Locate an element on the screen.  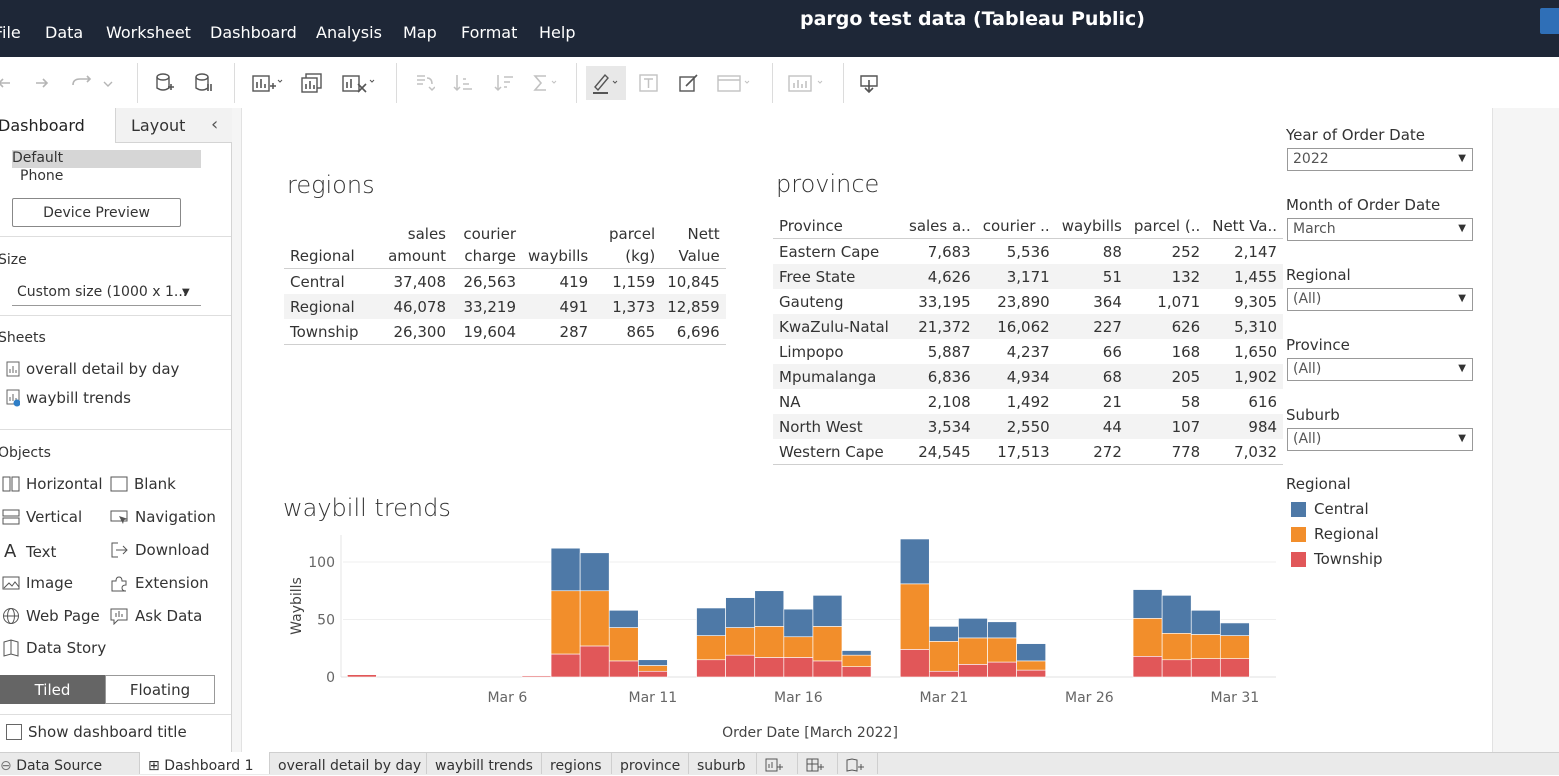
object-blank: Blank is located at coordinates (143, 484).